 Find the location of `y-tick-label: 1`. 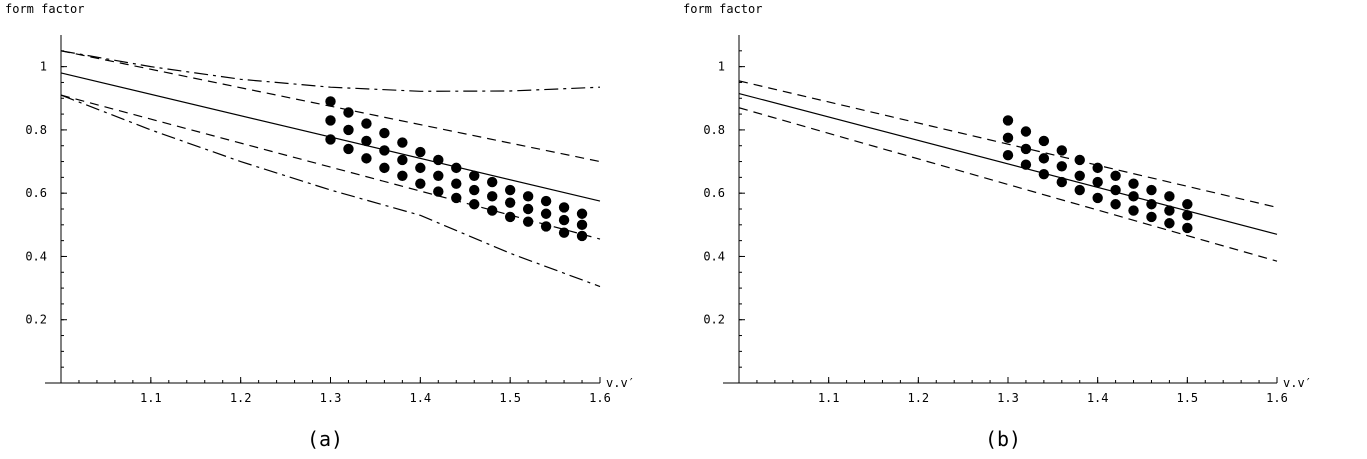

y-tick-label: 1 is located at coordinates (43, 67).